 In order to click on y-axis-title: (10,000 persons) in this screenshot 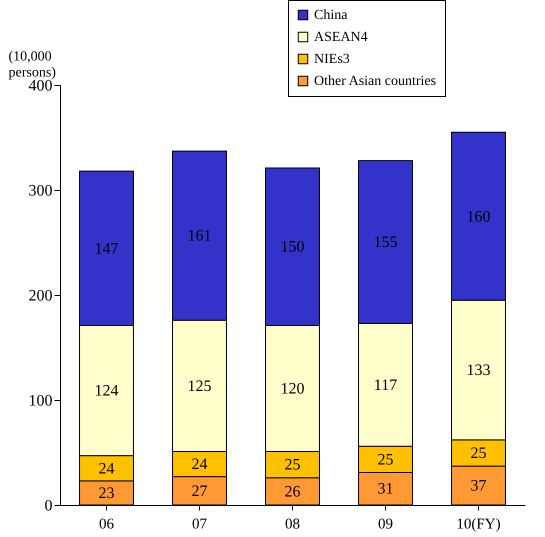, I will do `click(32, 65)`.